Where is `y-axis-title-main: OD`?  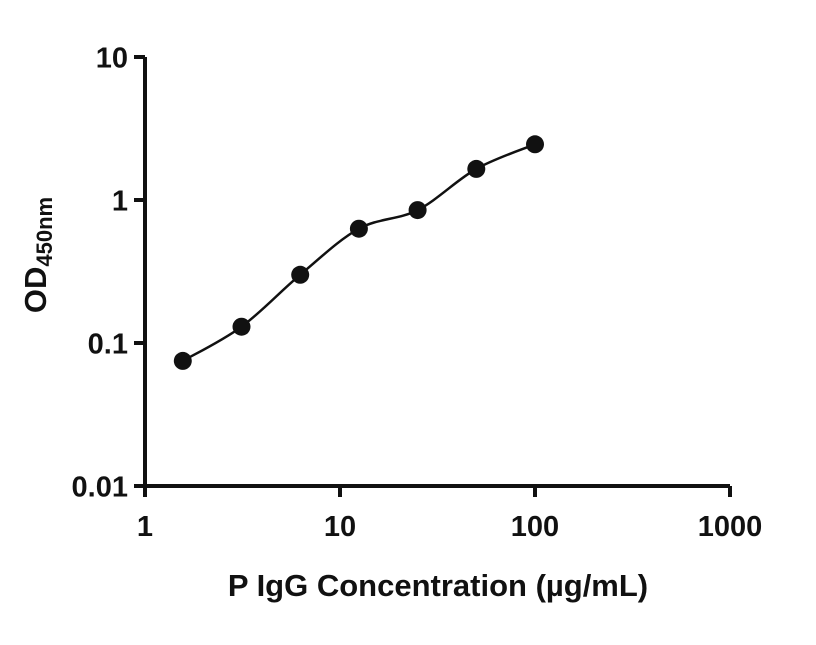 y-axis-title-main: OD is located at coordinates (35, 290).